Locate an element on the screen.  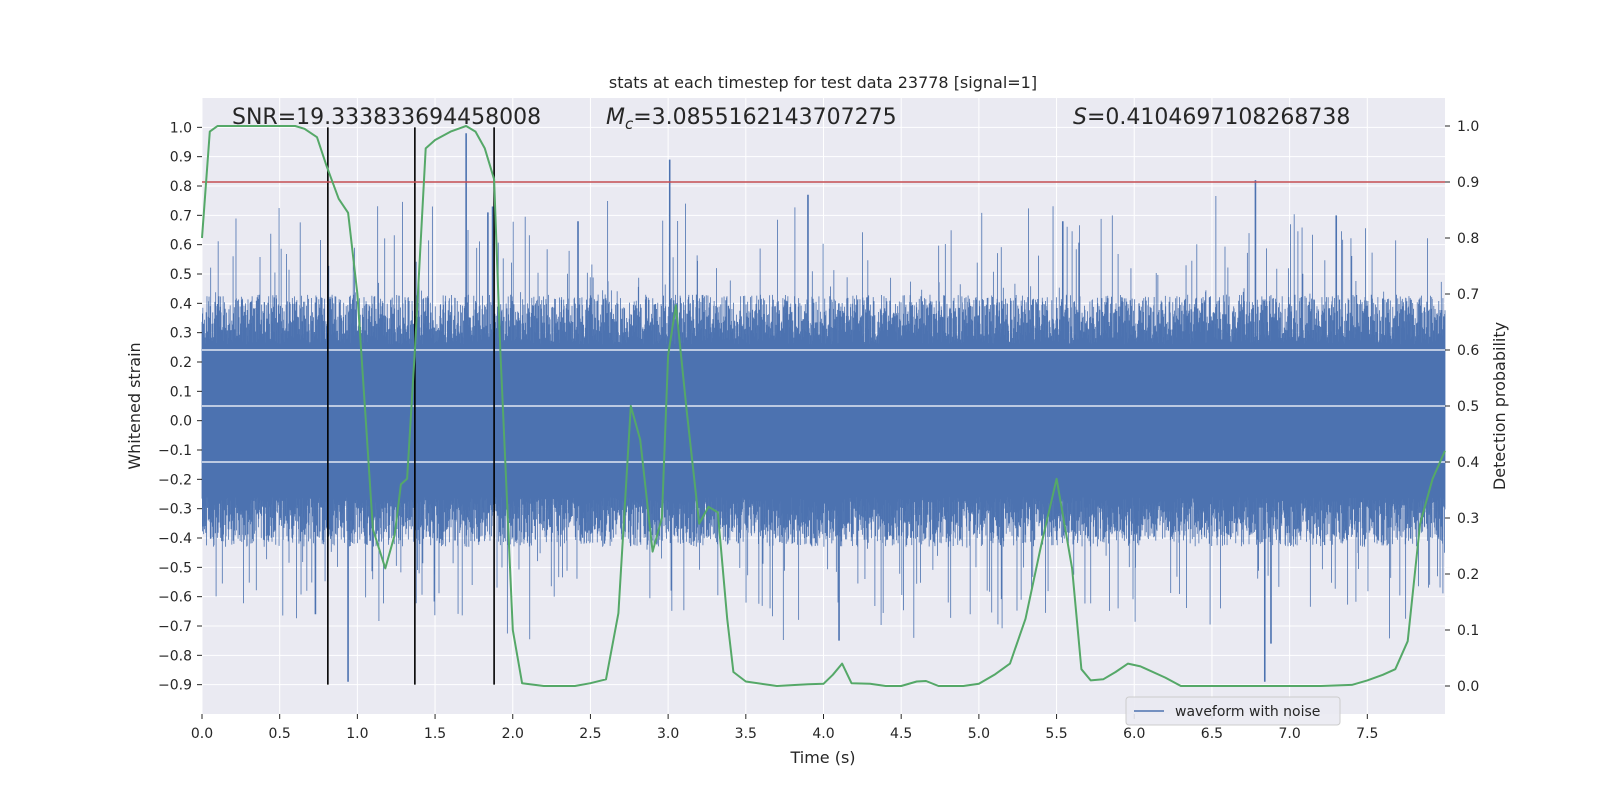
x-tick-label: 2.5 is located at coordinates (590, 734).